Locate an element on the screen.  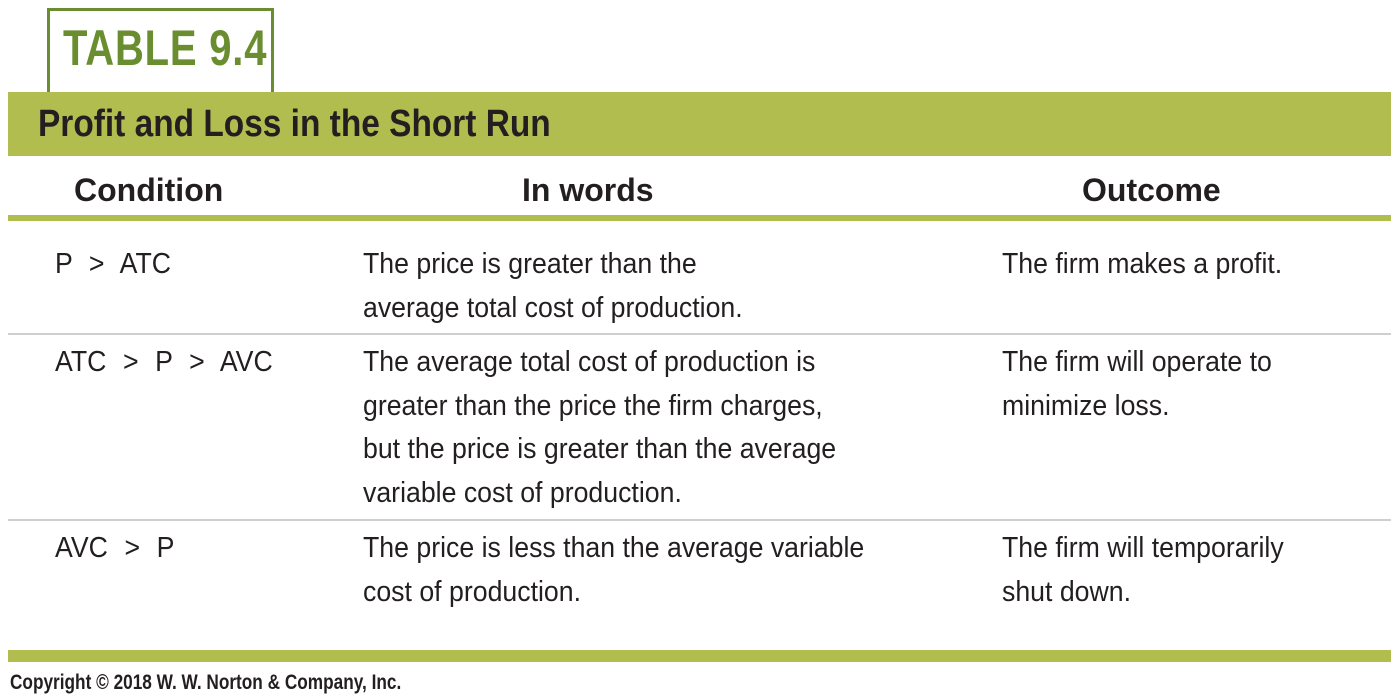
column-header-condition: Condition is located at coordinates (149, 190).